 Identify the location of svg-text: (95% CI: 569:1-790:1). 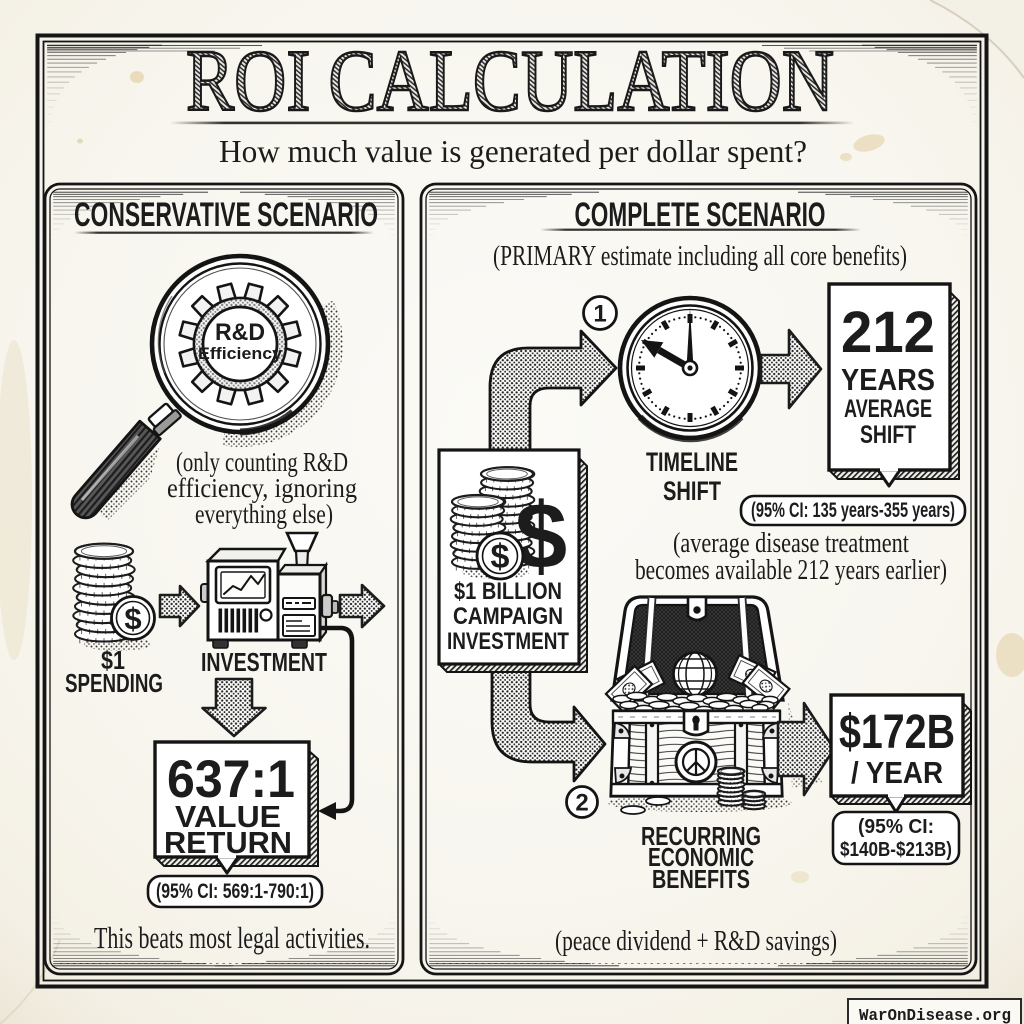
(235, 891).